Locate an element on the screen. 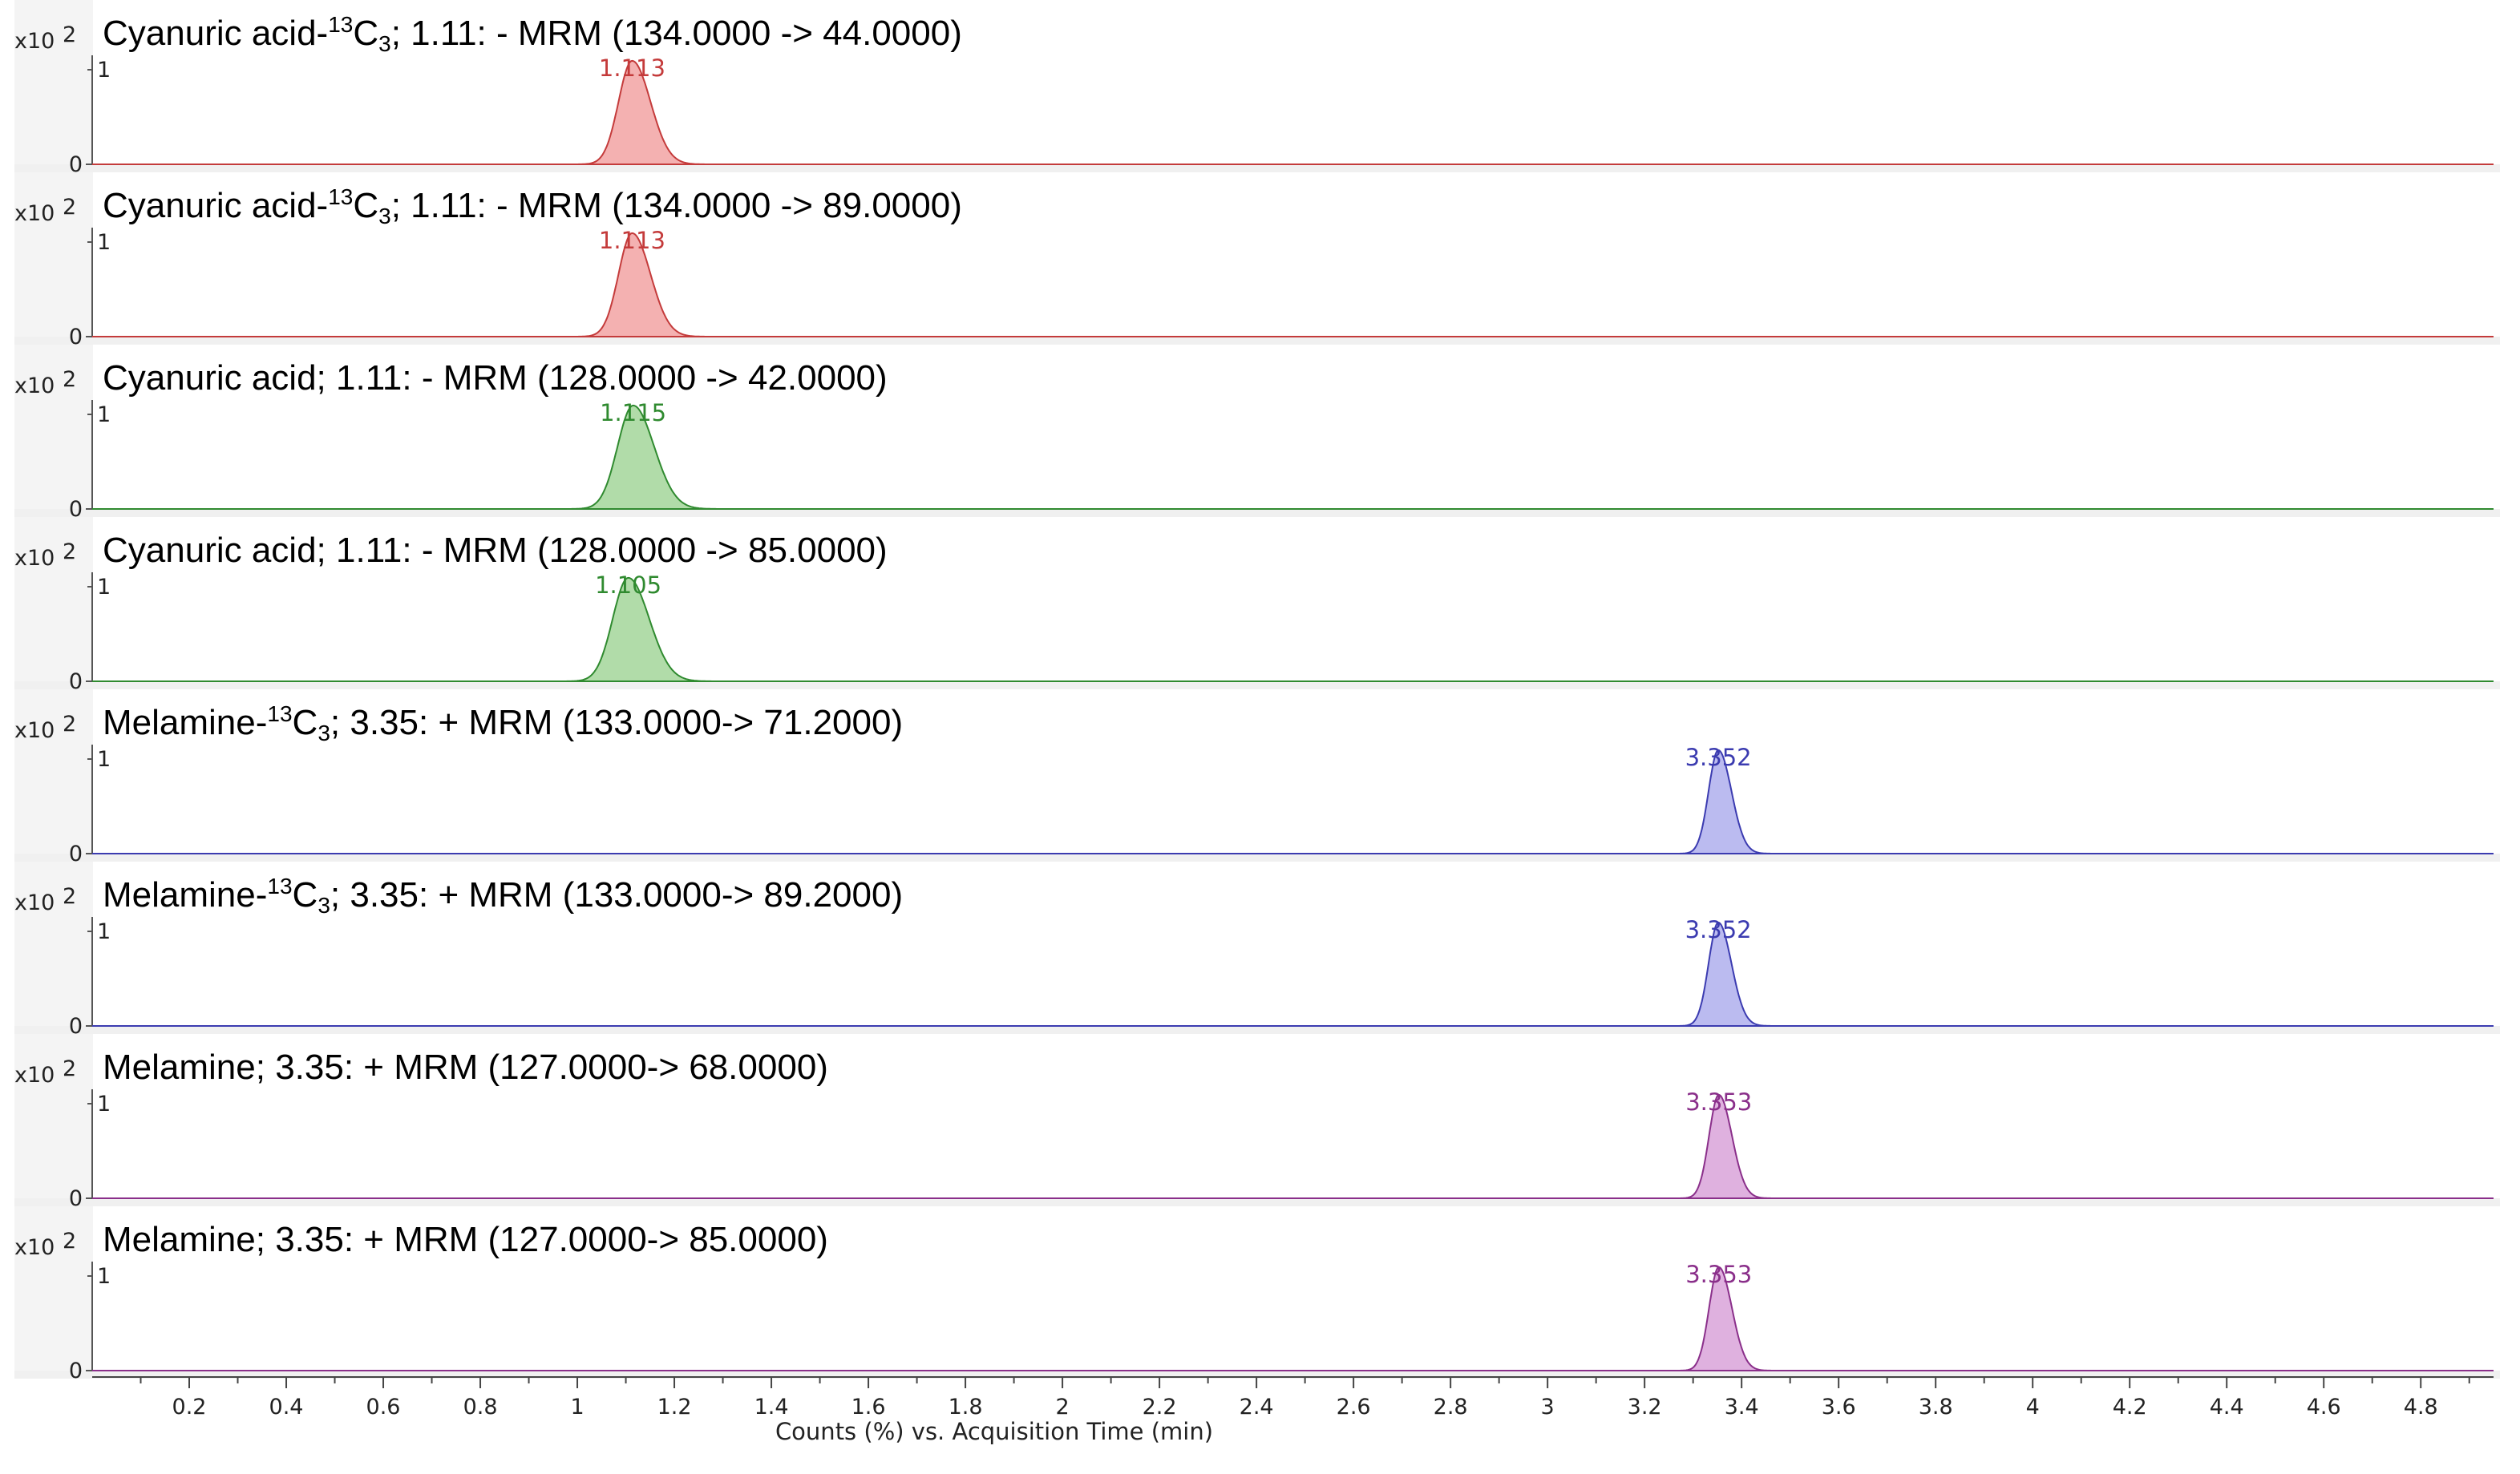  x-tick-label: 3.4 is located at coordinates (1742, 1407).